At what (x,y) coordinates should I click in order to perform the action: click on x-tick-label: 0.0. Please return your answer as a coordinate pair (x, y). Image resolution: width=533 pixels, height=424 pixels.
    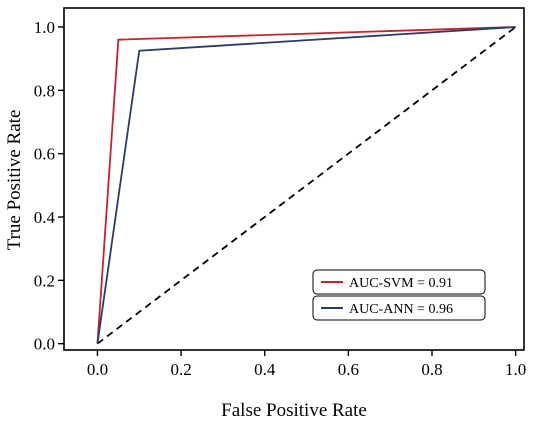
    Looking at the image, I should click on (97, 369).